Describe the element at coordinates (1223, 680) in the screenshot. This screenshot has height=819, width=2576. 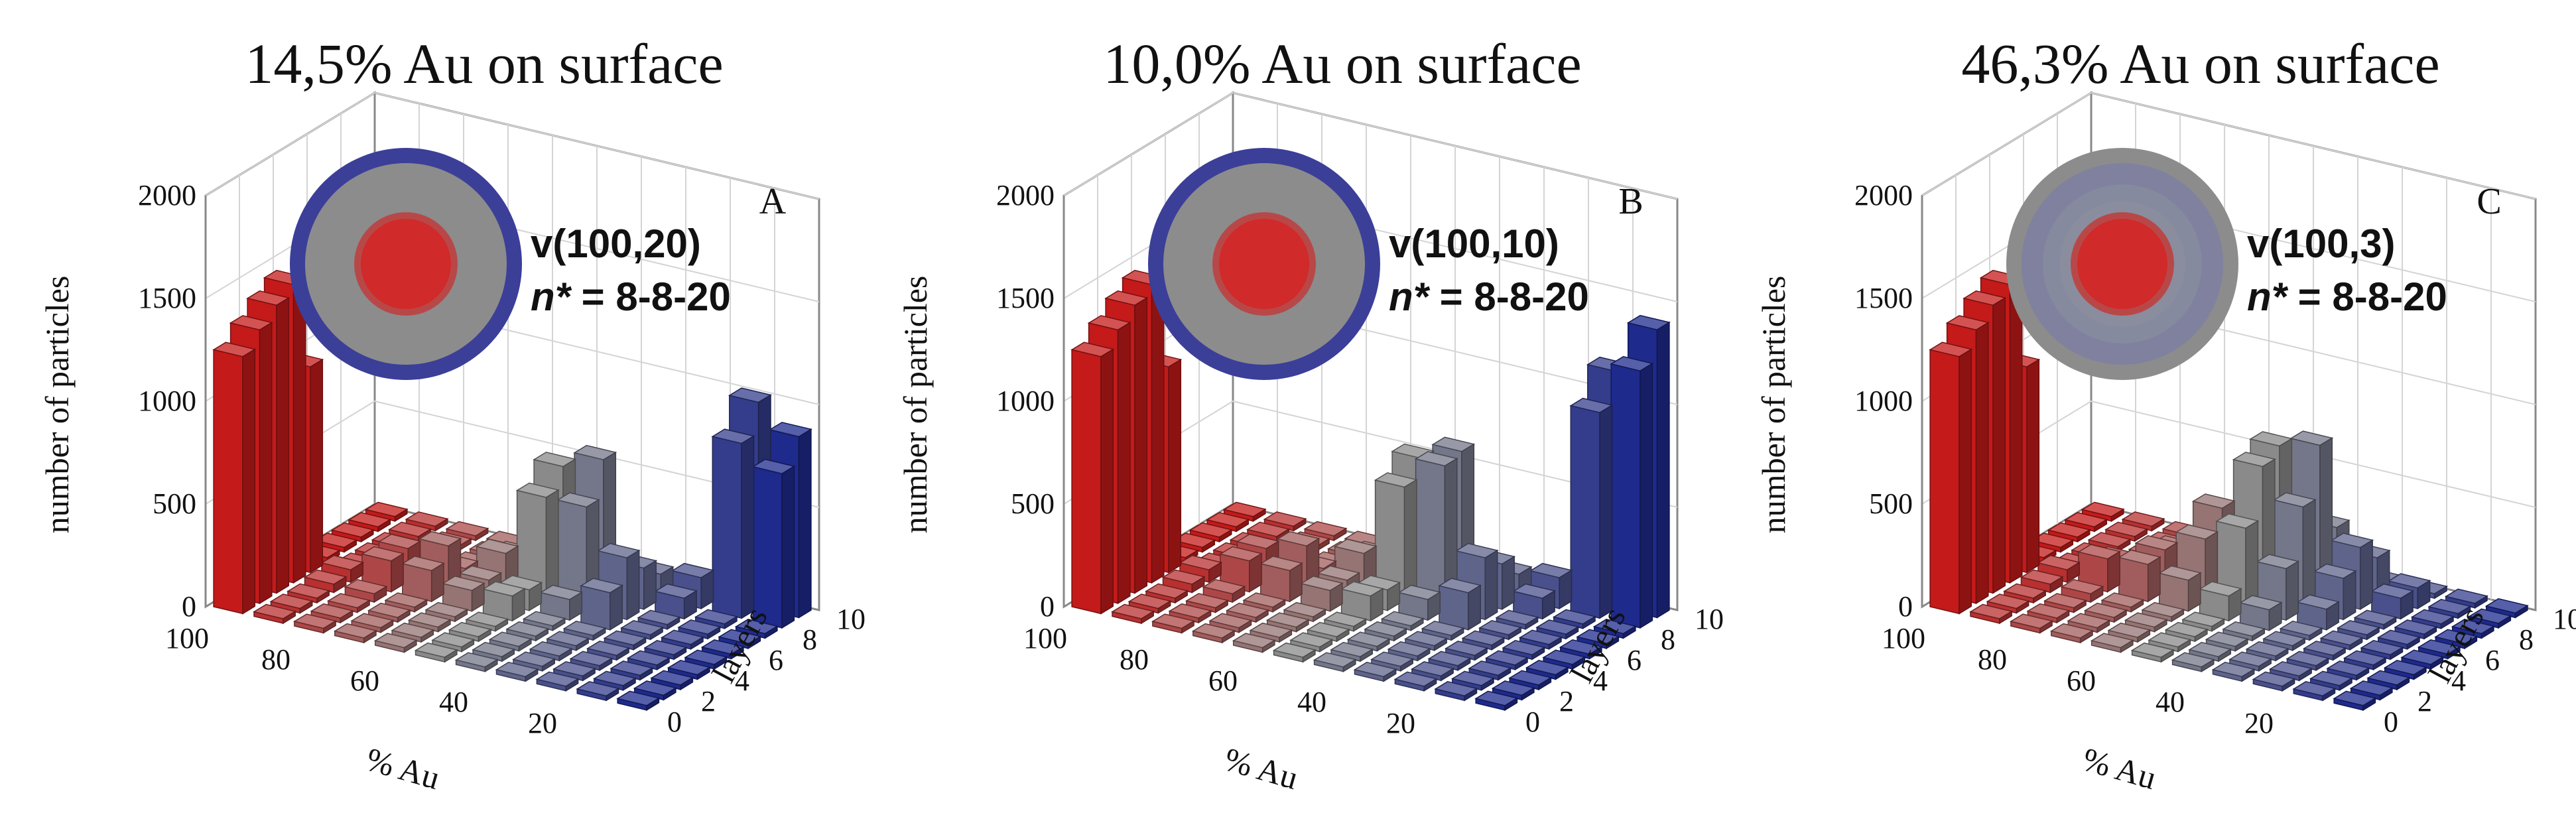
I see `x-tick-label: 60` at that location.